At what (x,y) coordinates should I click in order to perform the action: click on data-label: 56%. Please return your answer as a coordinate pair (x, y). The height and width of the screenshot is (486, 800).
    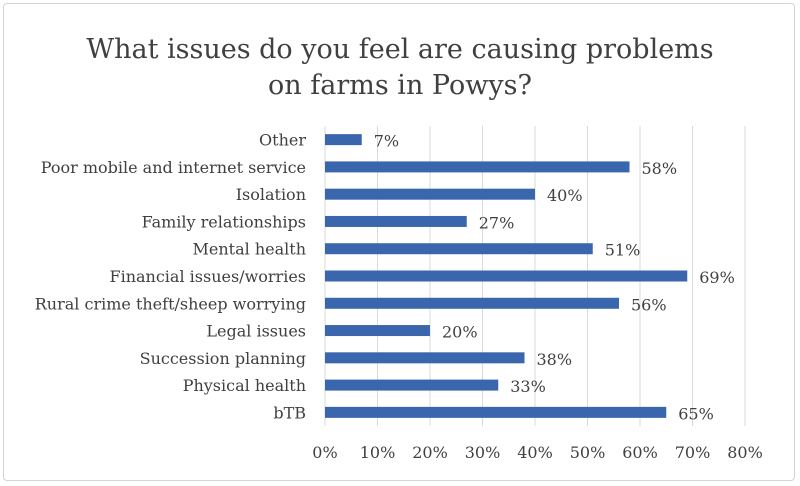
    Looking at the image, I should click on (649, 304).